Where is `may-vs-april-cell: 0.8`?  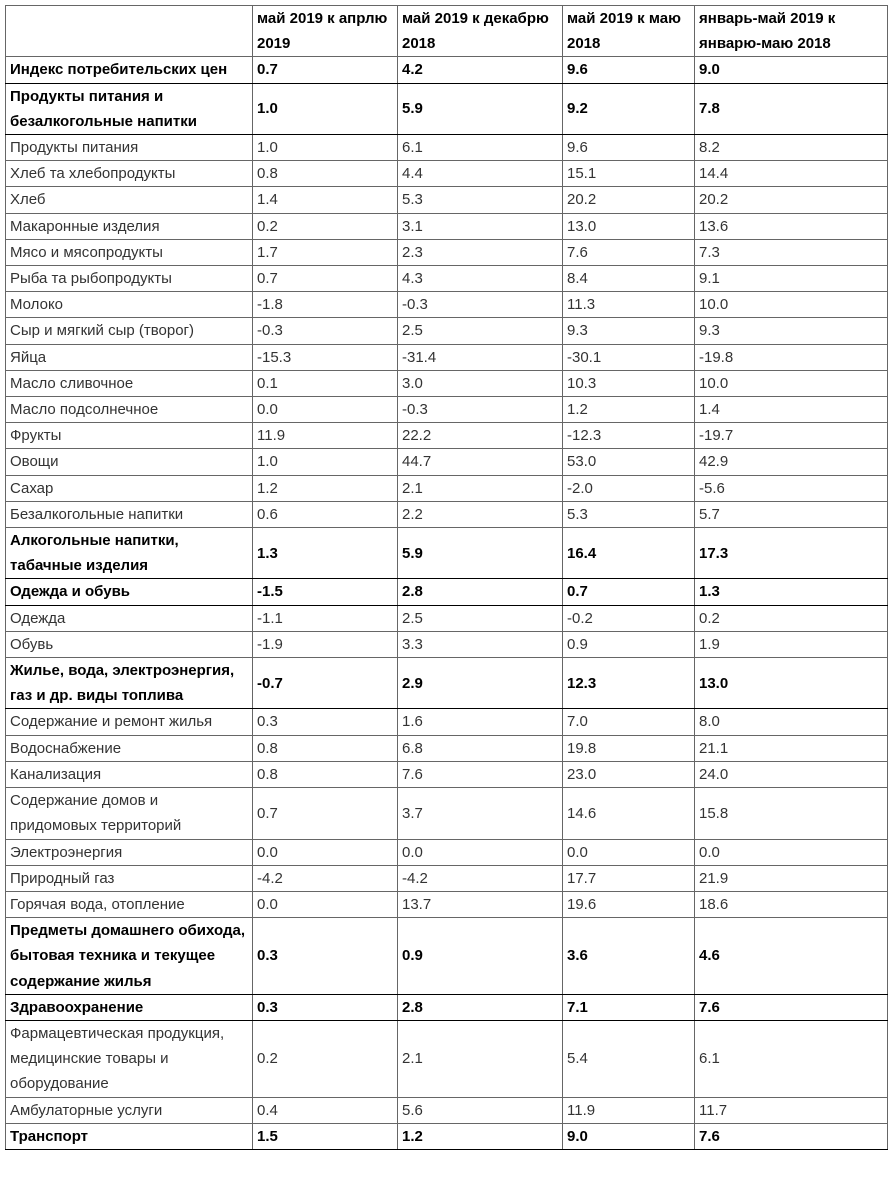
may-vs-april-cell: 0.8 is located at coordinates (325, 774).